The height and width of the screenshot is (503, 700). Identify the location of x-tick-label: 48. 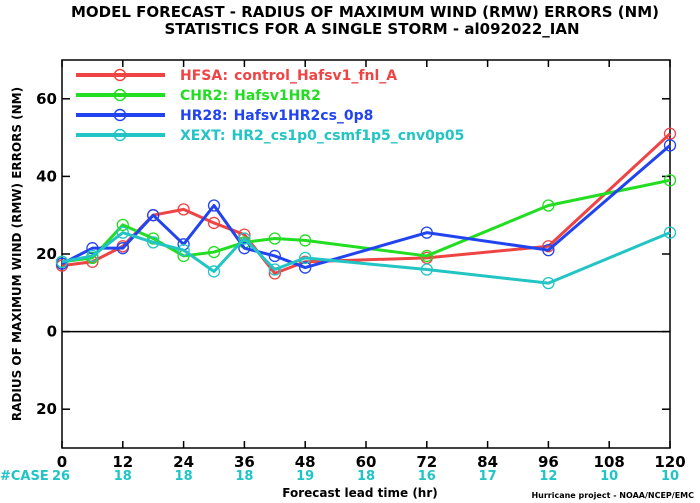
(305, 462).